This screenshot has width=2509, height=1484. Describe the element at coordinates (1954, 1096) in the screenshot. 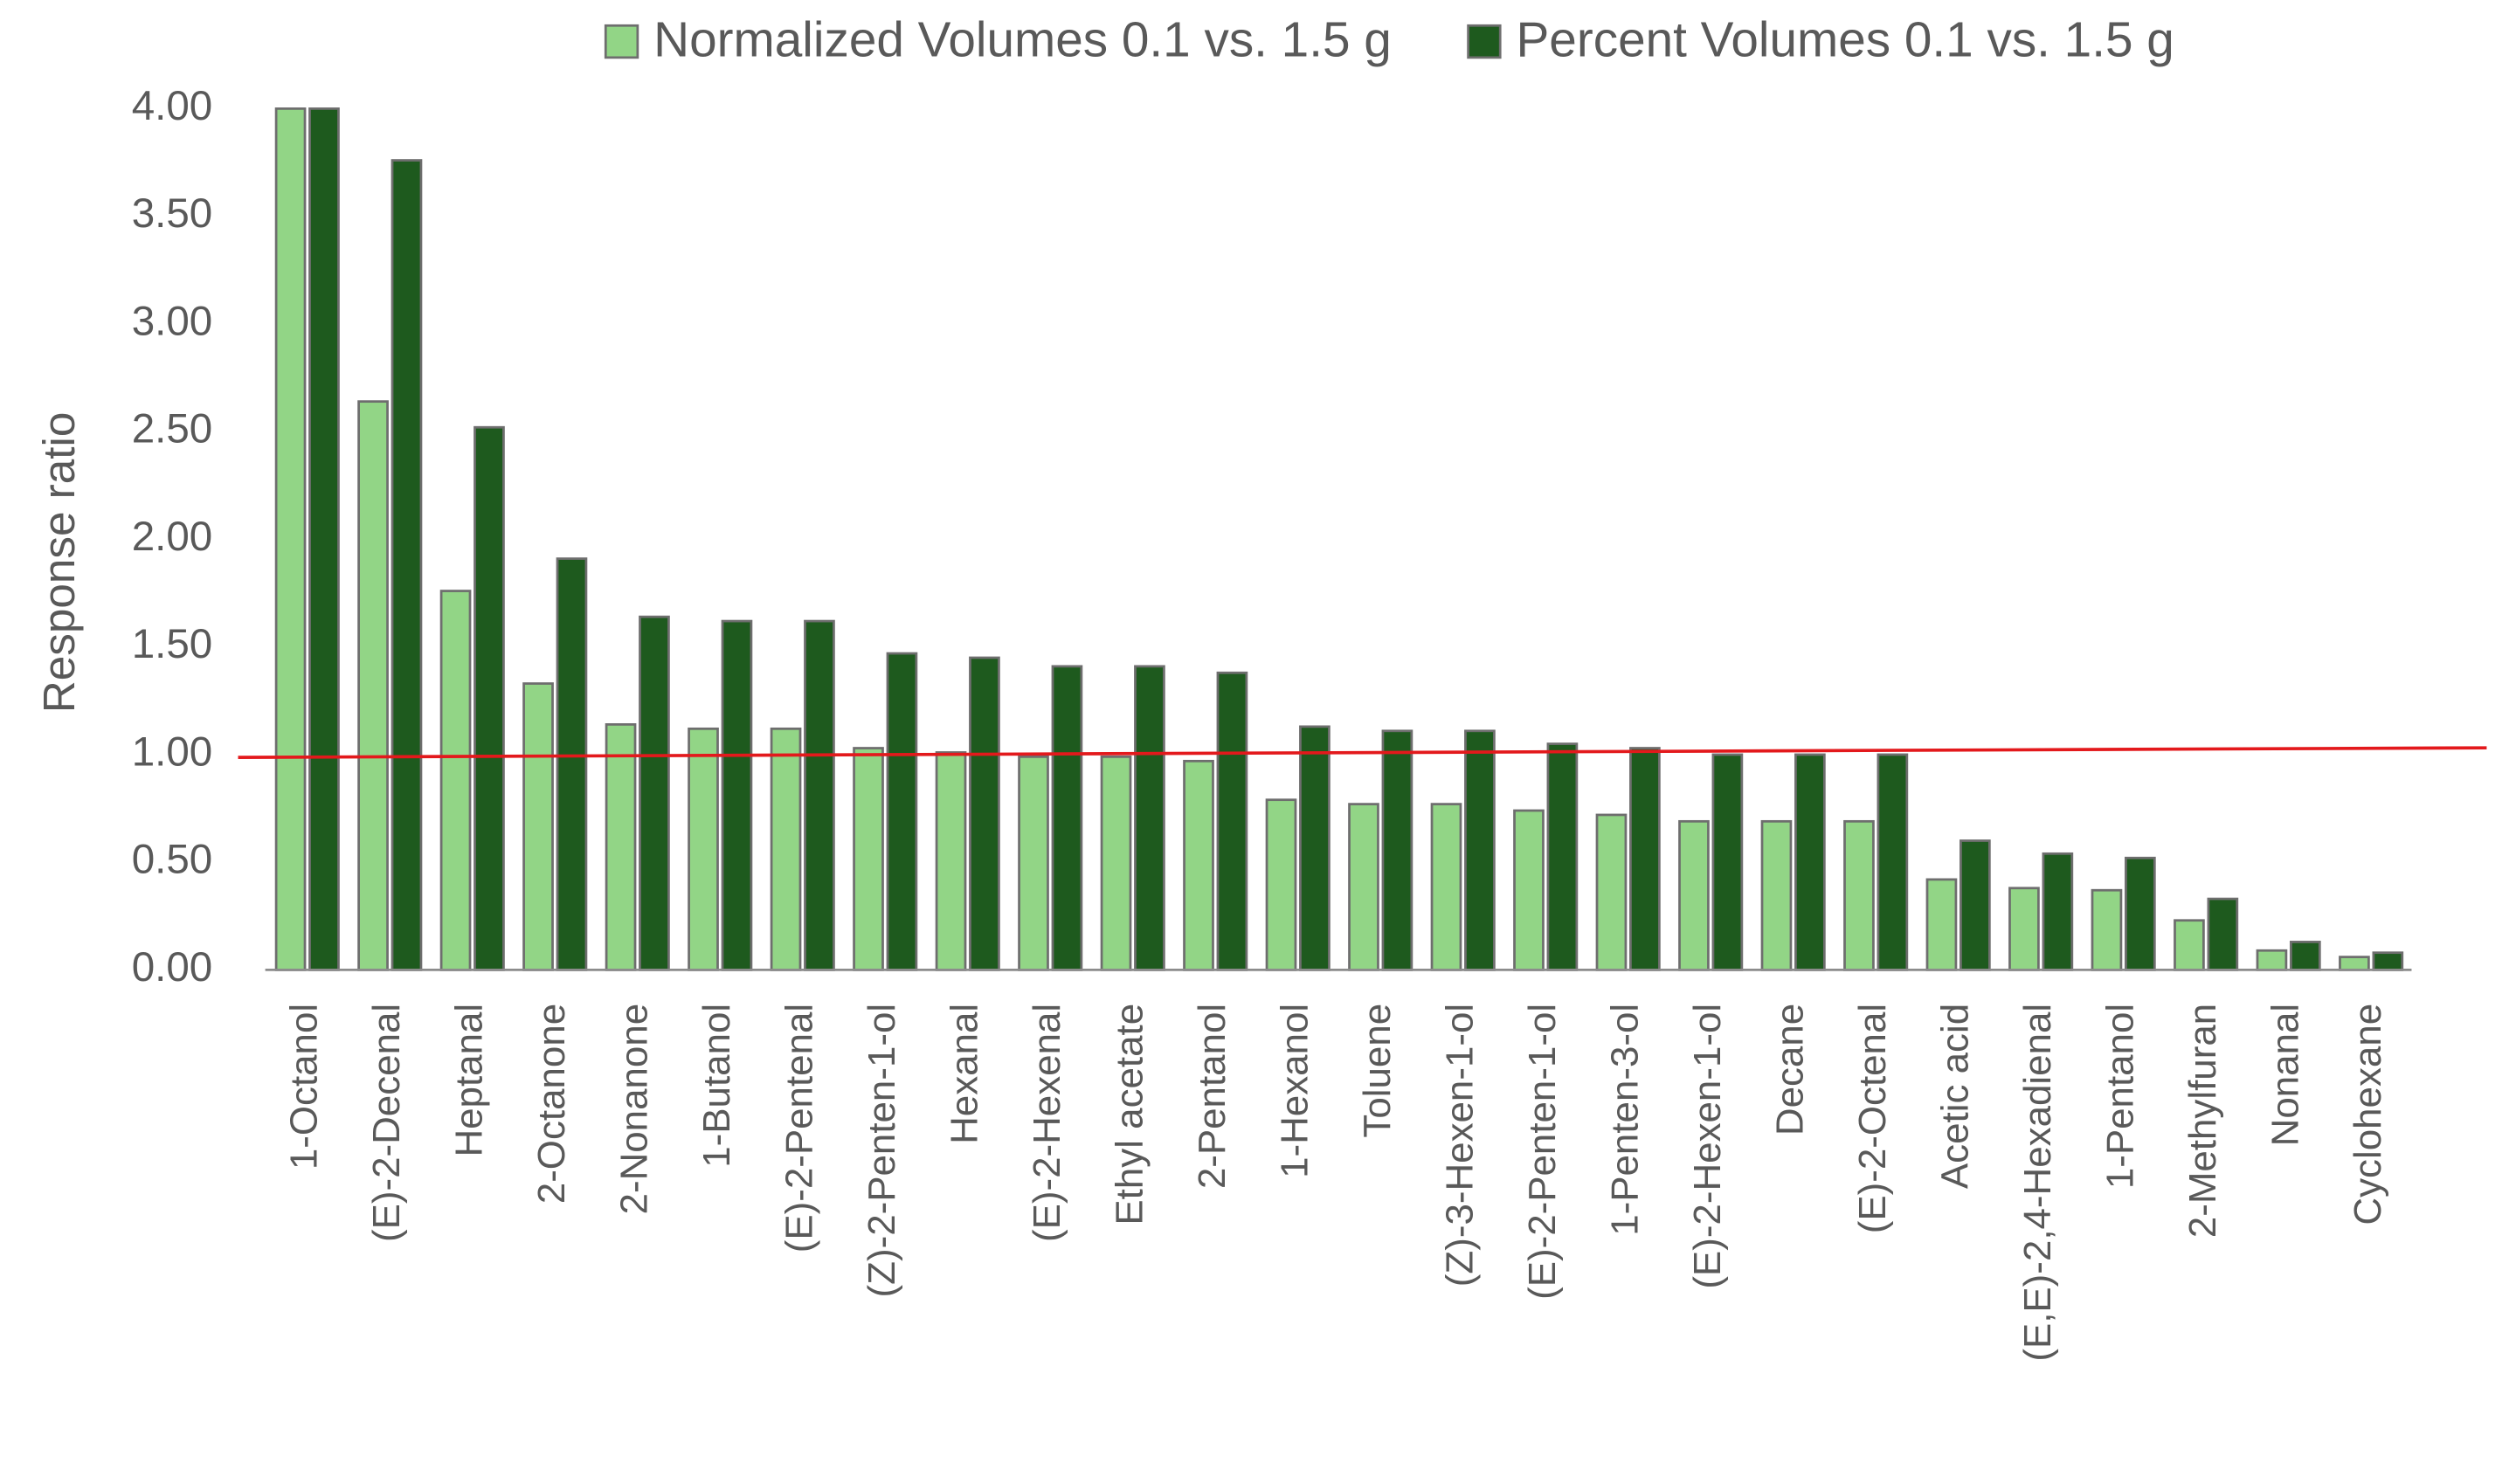

I see `x-tick-label: Acetic acid` at that location.